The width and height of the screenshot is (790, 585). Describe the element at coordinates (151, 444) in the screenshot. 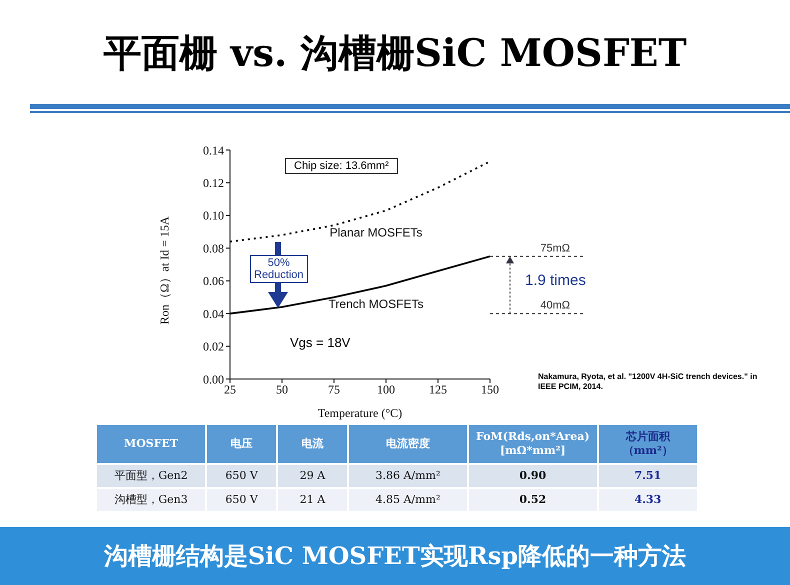

I see `text: MOSFET` at that location.